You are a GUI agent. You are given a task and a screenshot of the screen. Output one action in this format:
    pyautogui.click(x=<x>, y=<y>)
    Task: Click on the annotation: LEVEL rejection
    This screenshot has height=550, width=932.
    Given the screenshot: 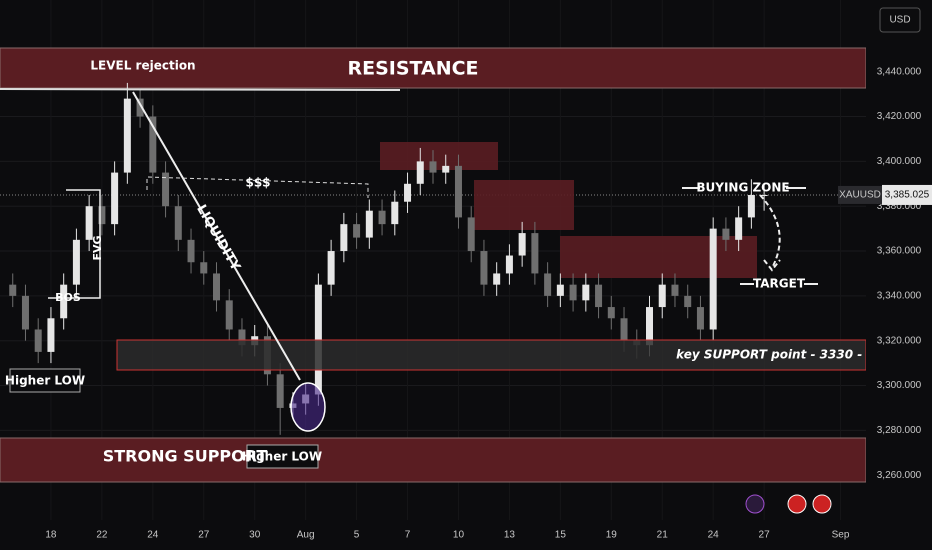 What is the action you would take?
    pyautogui.click(x=142, y=66)
    